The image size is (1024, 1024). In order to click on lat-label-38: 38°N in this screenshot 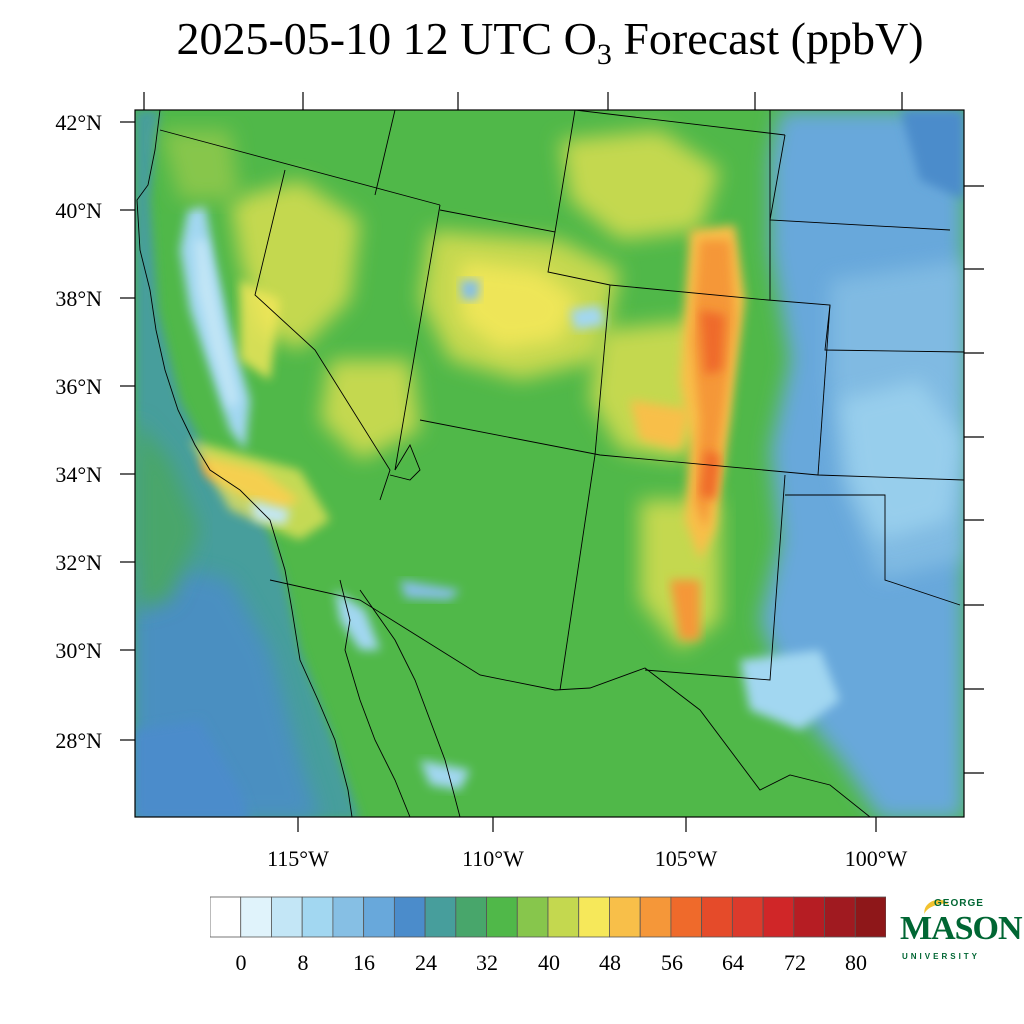, I will do `click(78, 298)`.